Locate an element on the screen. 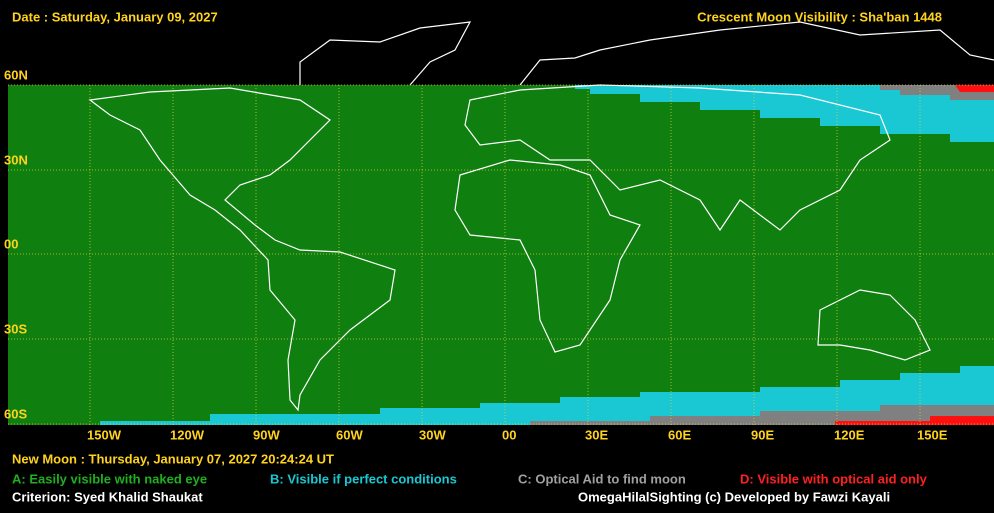 Image resolution: width=994 pixels, height=513 pixels. date: Date : Saturday, January 09, 2027 is located at coordinates (115, 16).